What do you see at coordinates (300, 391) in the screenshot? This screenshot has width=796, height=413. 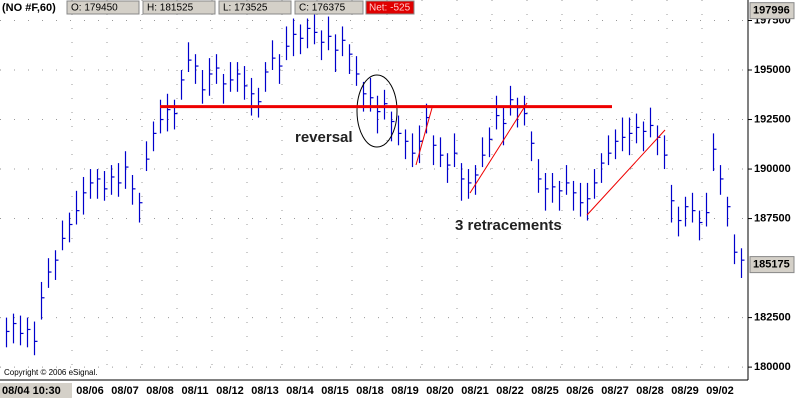 I see `x-tick-label: 08/14` at bounding box center [300, 391].